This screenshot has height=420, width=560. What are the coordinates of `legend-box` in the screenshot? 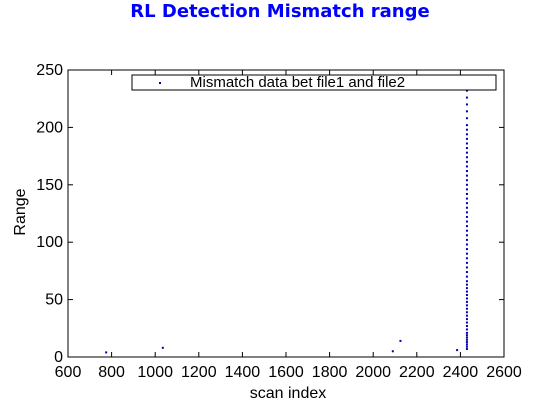 It's located at (314, 82).